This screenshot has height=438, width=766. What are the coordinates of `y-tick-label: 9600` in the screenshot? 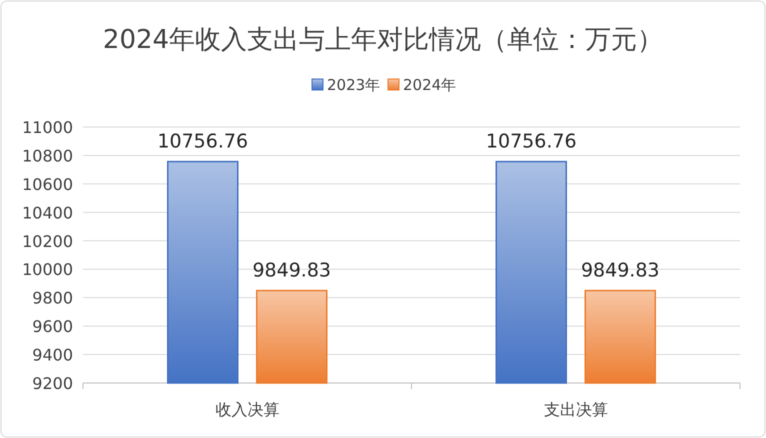 It's located at (52, 326).